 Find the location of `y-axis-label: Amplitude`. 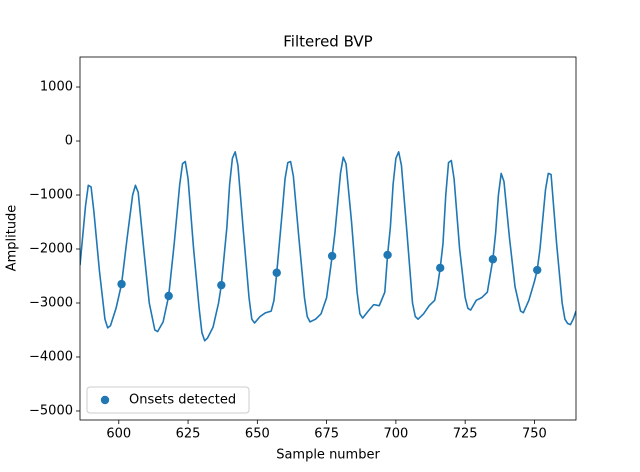

y-axis-label: Amplitude is located at coordinates (12, 238).